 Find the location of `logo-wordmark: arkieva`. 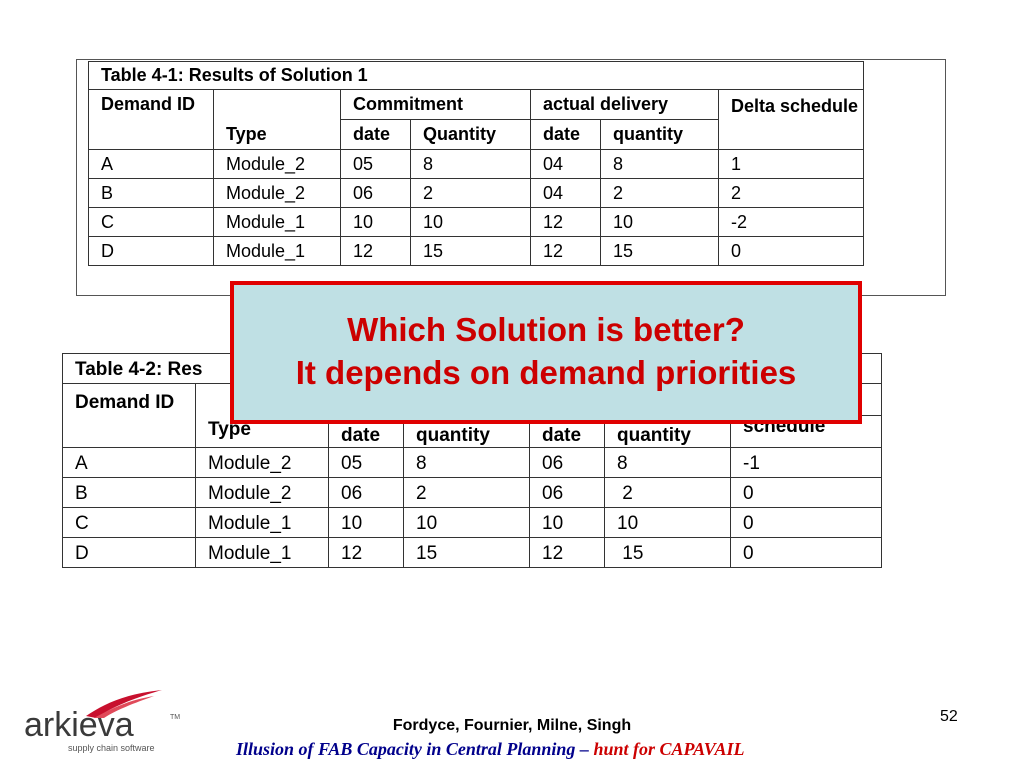

logo-wordmark: arkieva is located at coordinates (79, 725).